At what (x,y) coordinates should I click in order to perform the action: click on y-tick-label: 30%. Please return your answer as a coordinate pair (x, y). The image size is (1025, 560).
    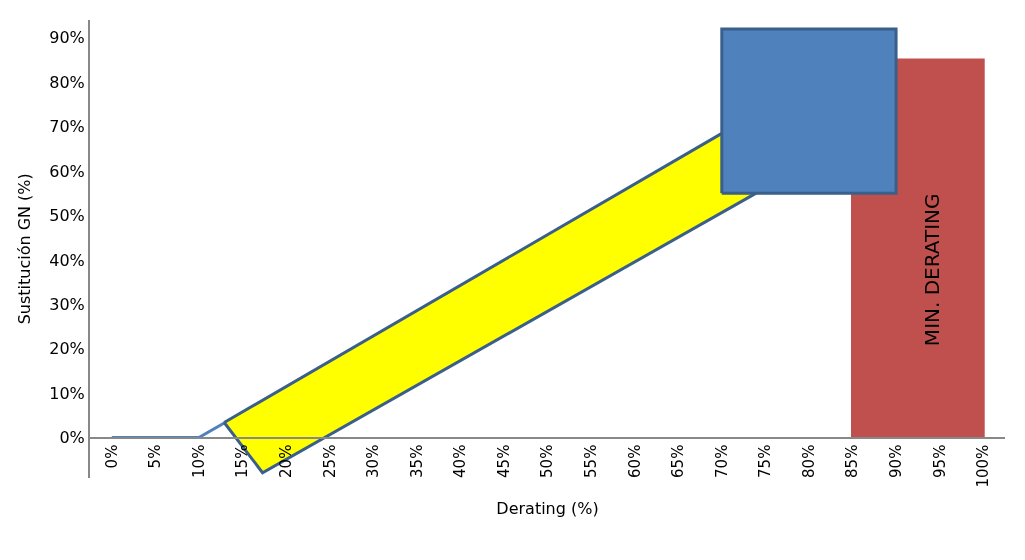
    Looking at the image, I should click on (67, 304).